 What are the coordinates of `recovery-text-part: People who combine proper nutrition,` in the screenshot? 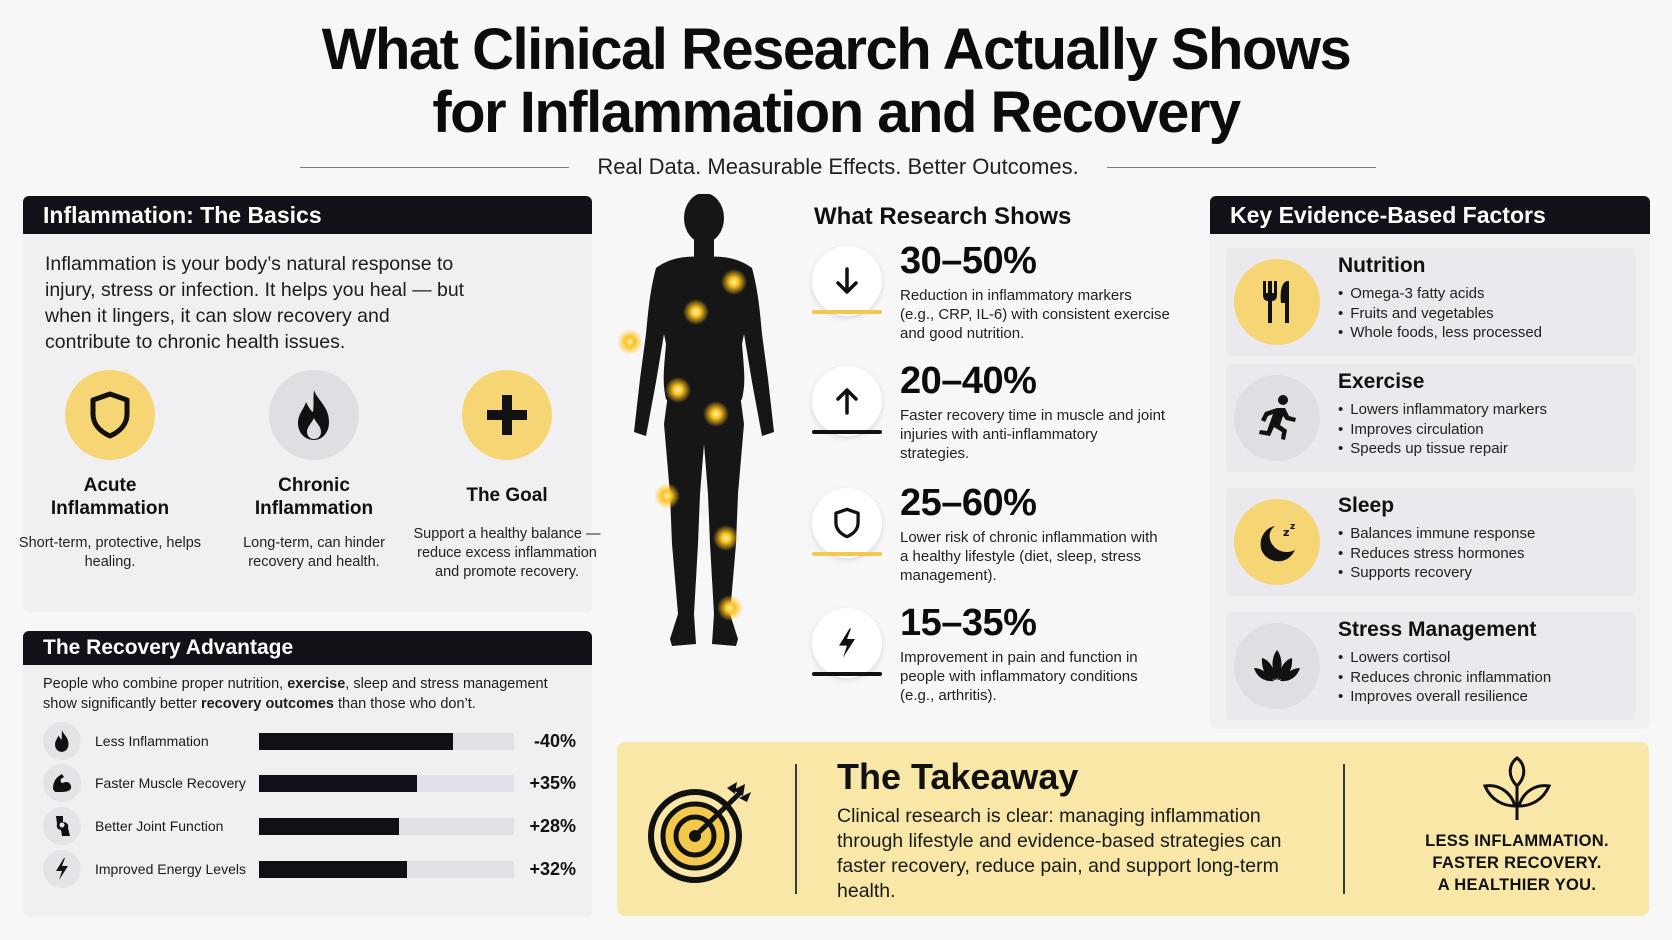 It's located at (165, 684).